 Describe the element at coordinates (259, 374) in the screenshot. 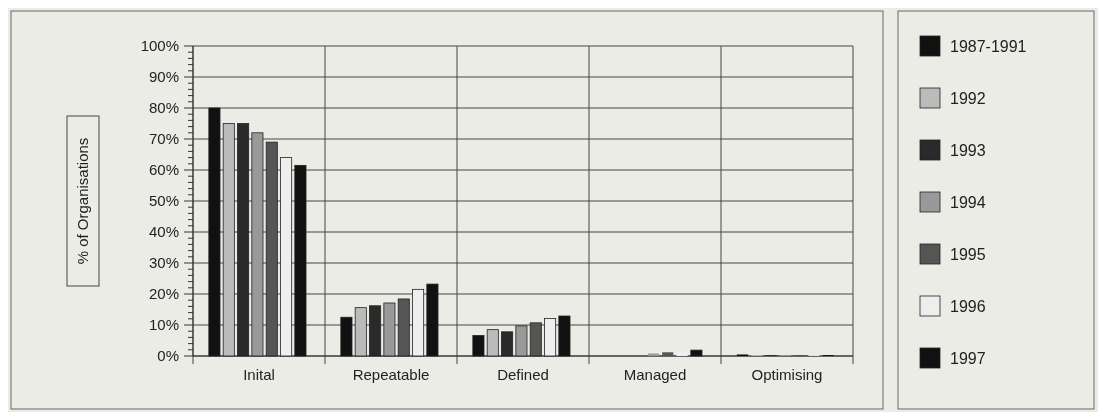

I see `x-tick-label: Inital` at that location.